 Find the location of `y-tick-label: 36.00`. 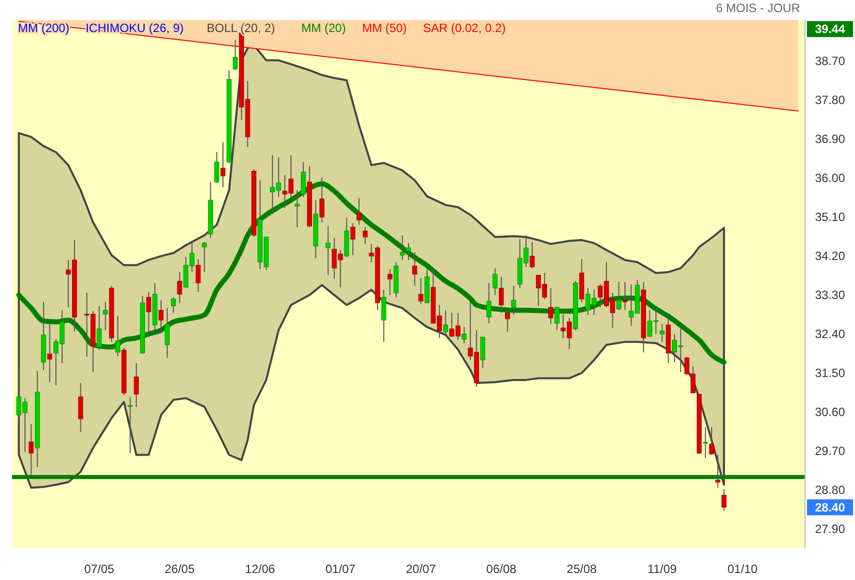

y-tick-label: 36.00 is located at coordinates (830, 178).